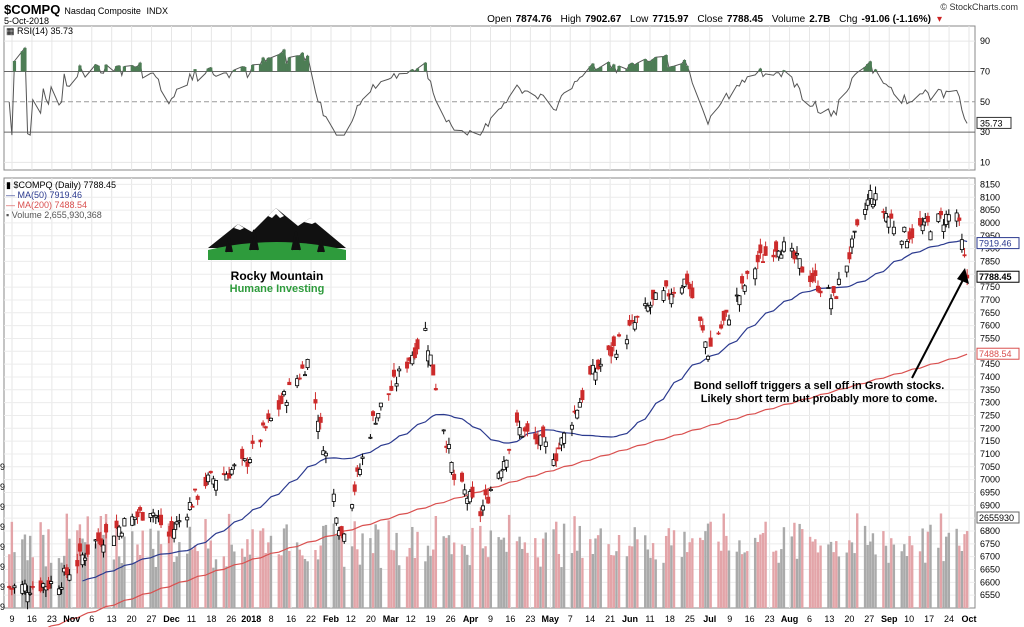 The image size is (1024, 627). What do you see at coordinates (869, 619) in the screenshot?
I see `x-tick-label: 27` at bounding box center [869, 619].